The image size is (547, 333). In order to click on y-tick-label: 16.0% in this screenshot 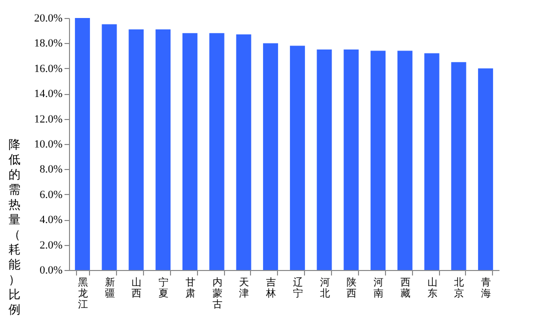, I will do `click(48, 68)`.